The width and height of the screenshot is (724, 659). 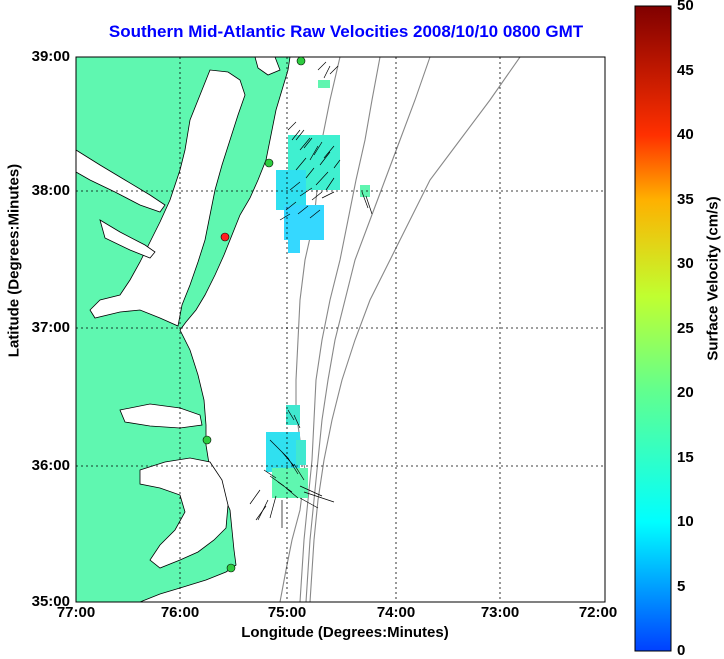 I want to click on station-marker-hatteras, so click(x=231, y=568).